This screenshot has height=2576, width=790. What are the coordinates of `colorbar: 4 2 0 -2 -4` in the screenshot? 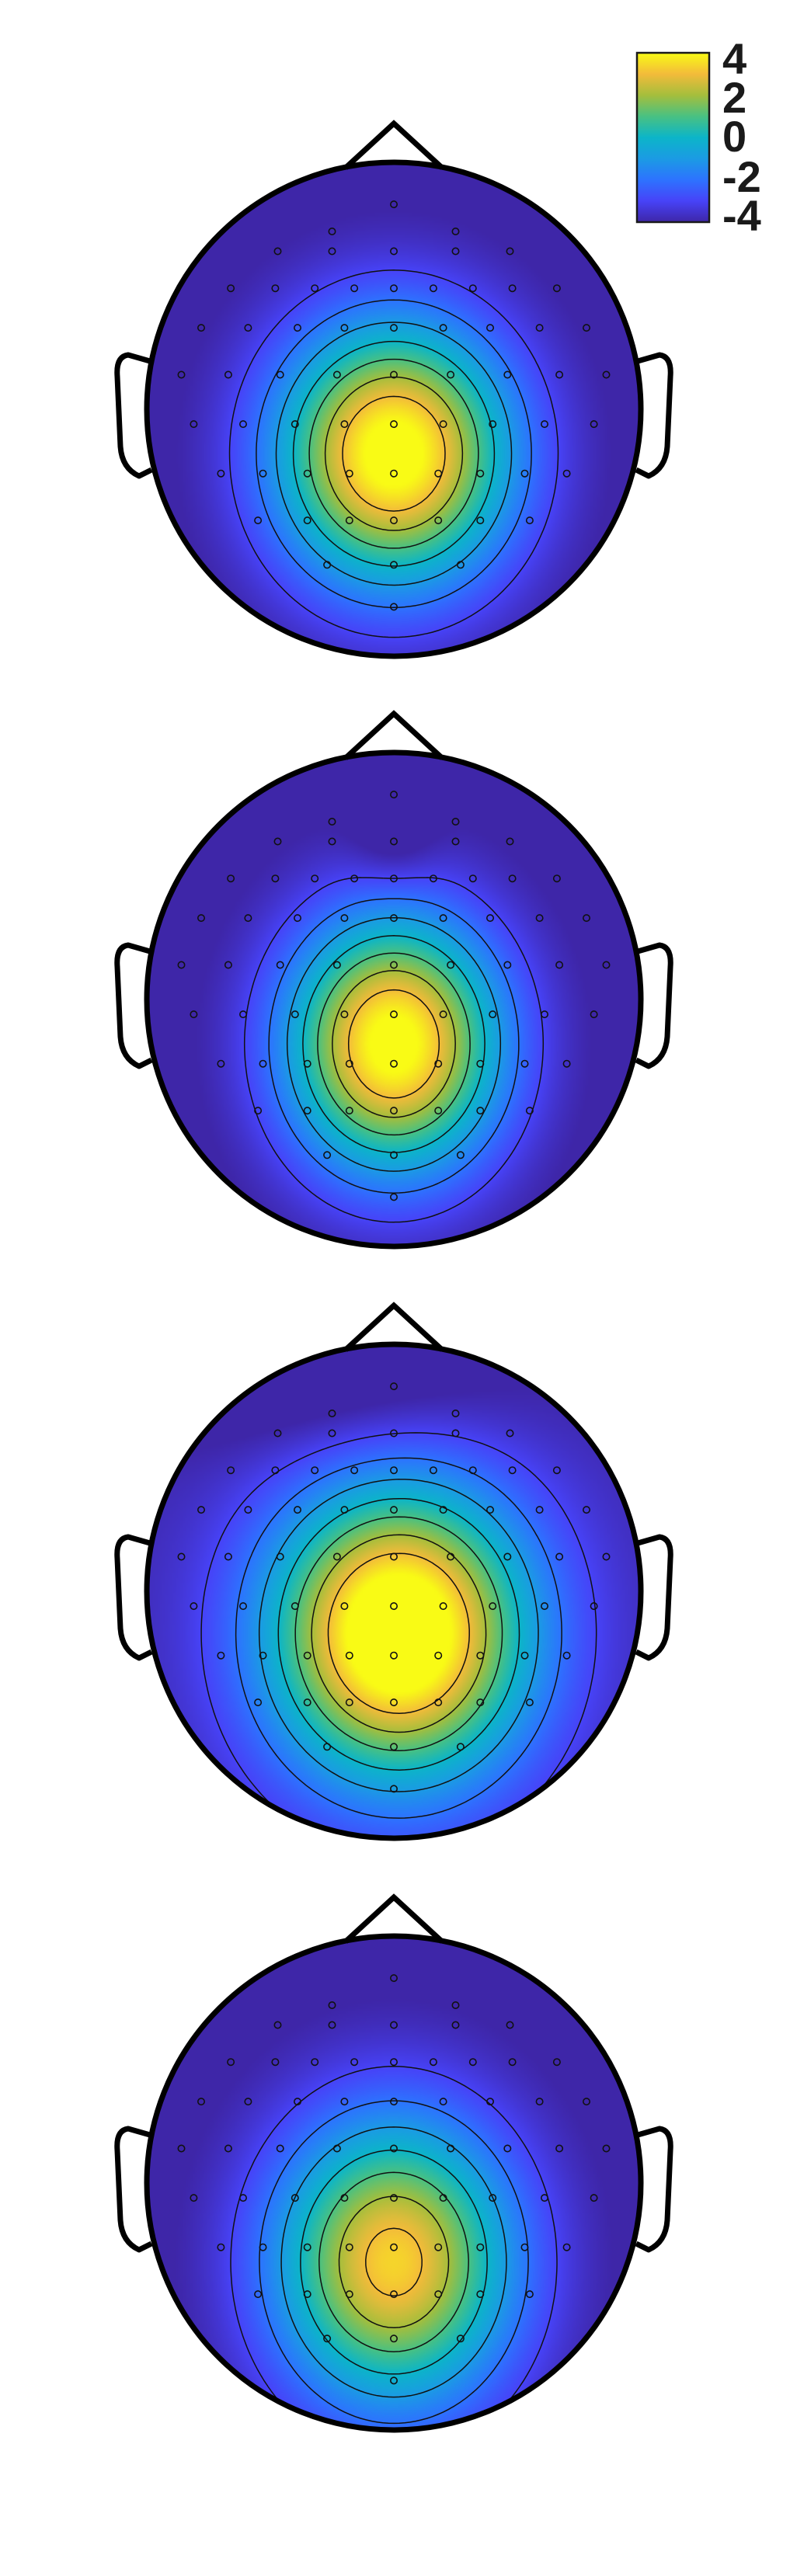 It's located at (698, 137).